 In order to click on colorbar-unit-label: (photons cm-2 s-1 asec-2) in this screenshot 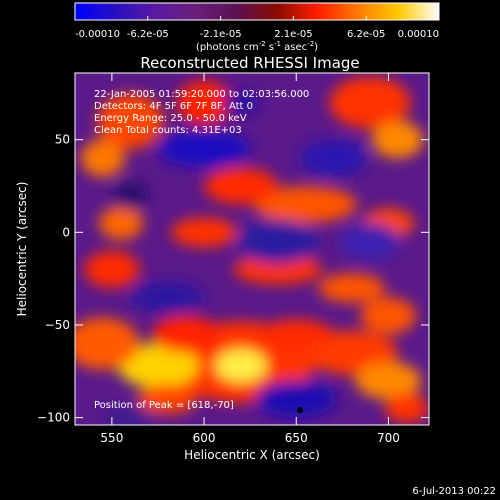, I will do `click(257, 46)`.